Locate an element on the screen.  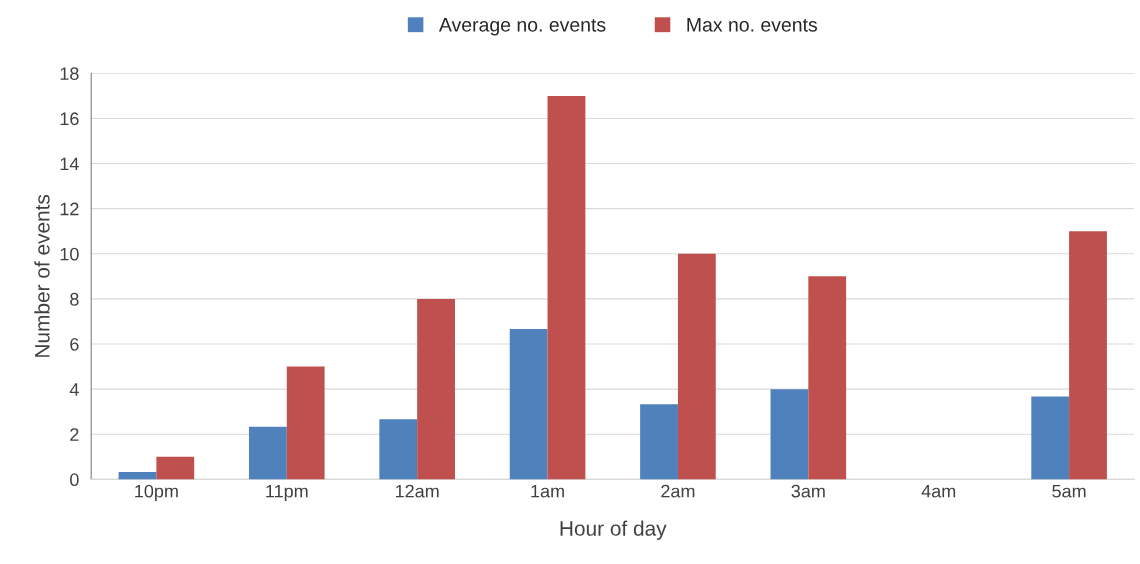
y-tick-label: 4 is located at coordinates (74, 389).